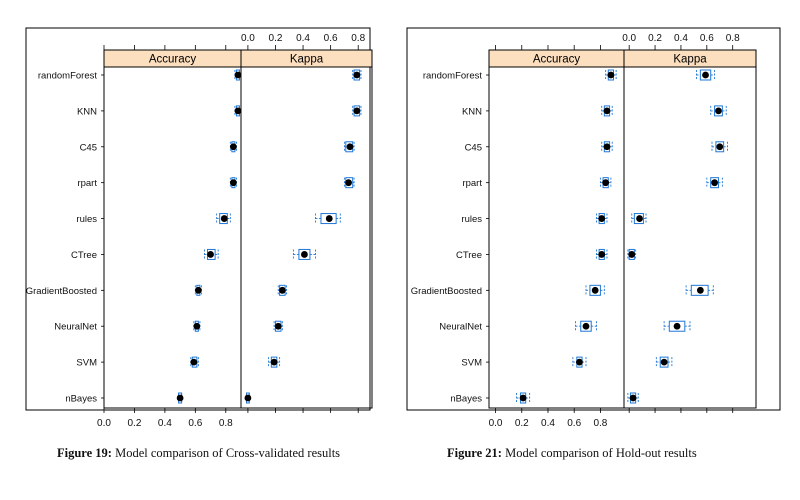 The image size is (800, 500). Describe the element at coordinates (473, 147) in the screenshot. I see `model-label: C45` at that location.